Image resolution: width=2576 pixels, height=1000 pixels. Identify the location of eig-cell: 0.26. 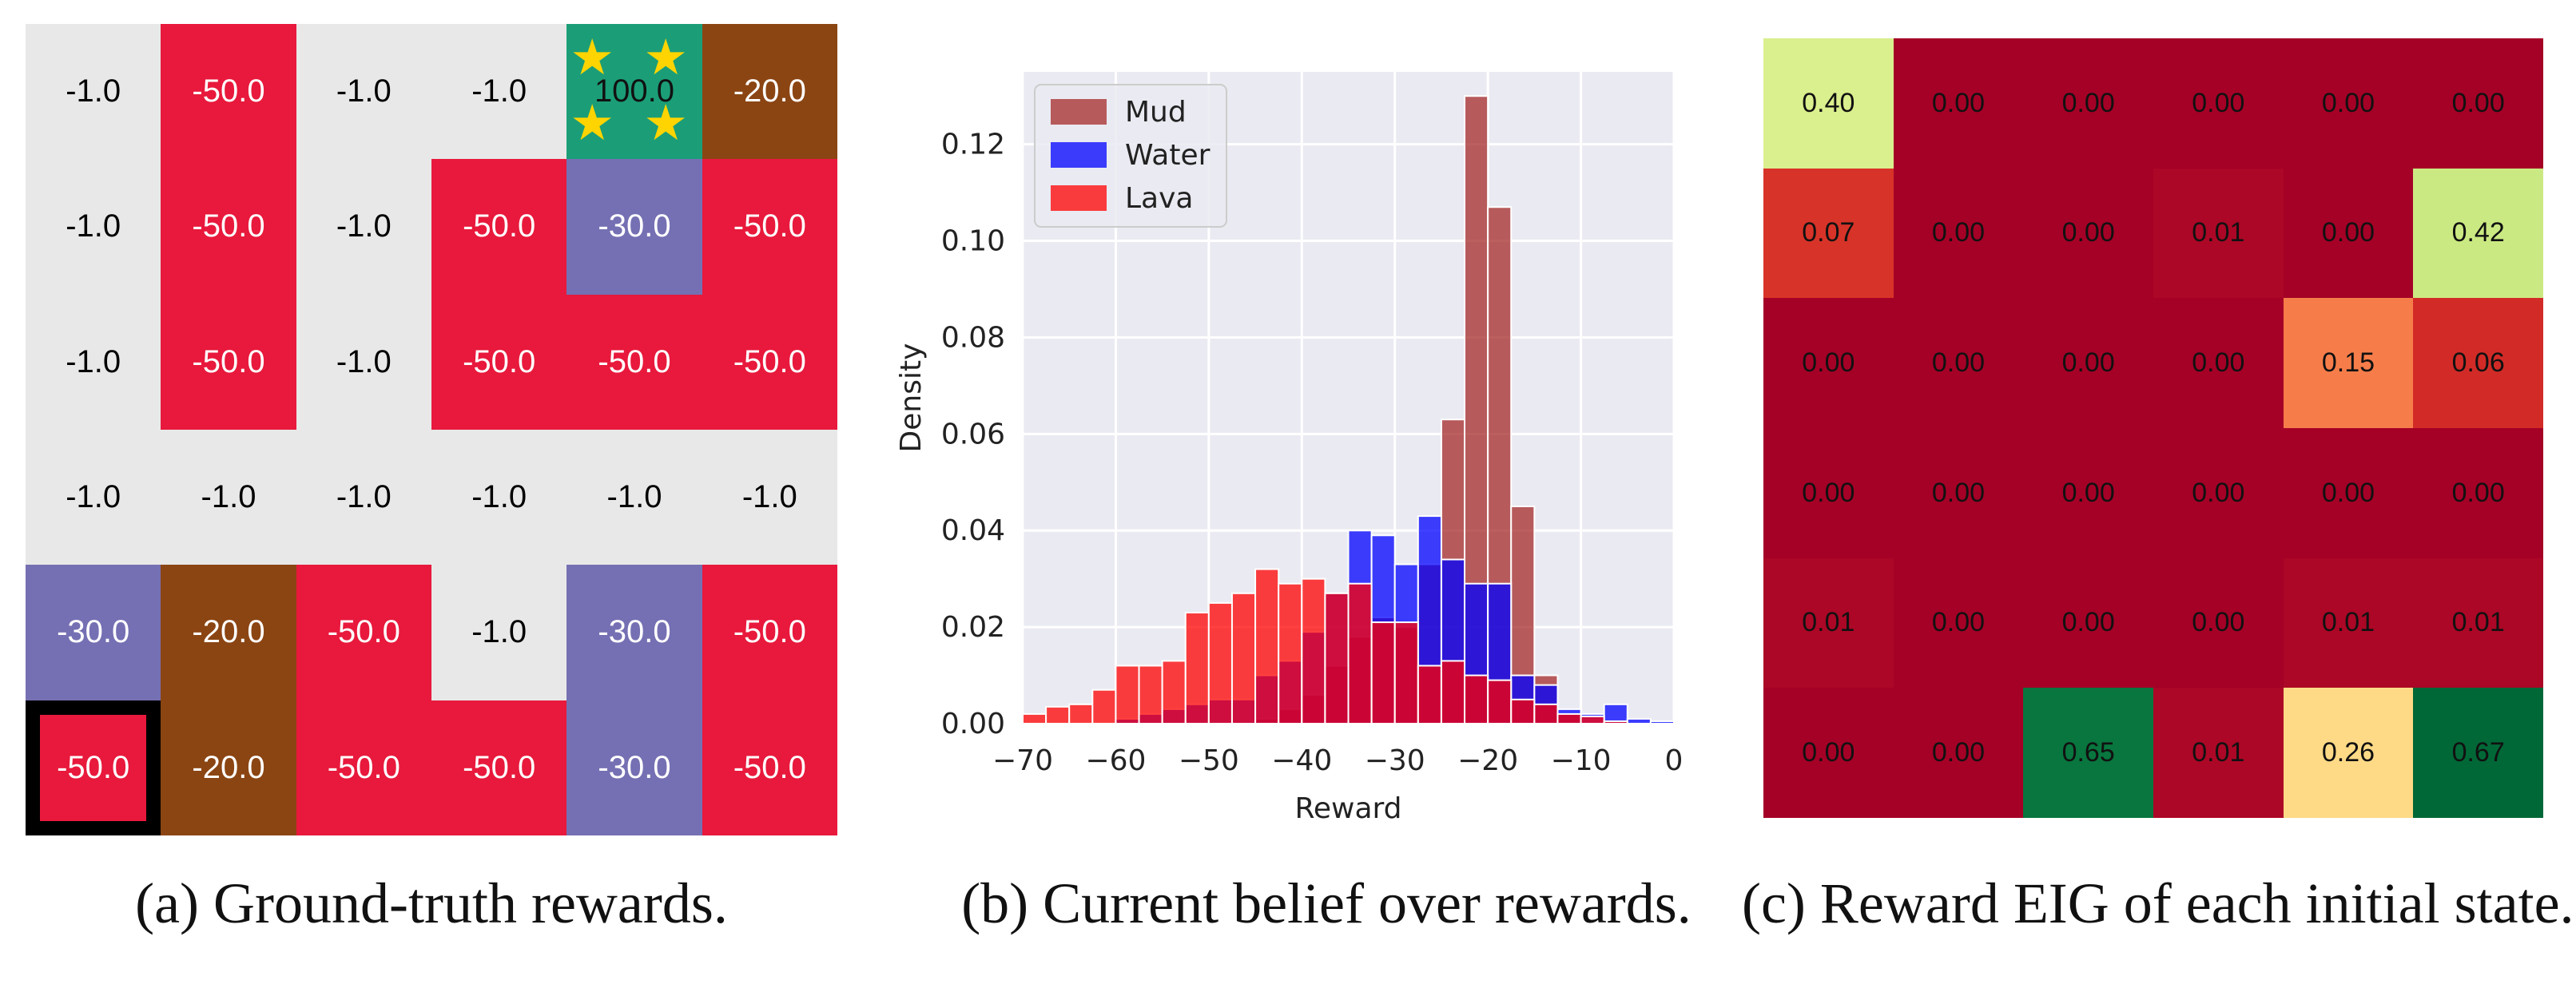
(2348, 753).